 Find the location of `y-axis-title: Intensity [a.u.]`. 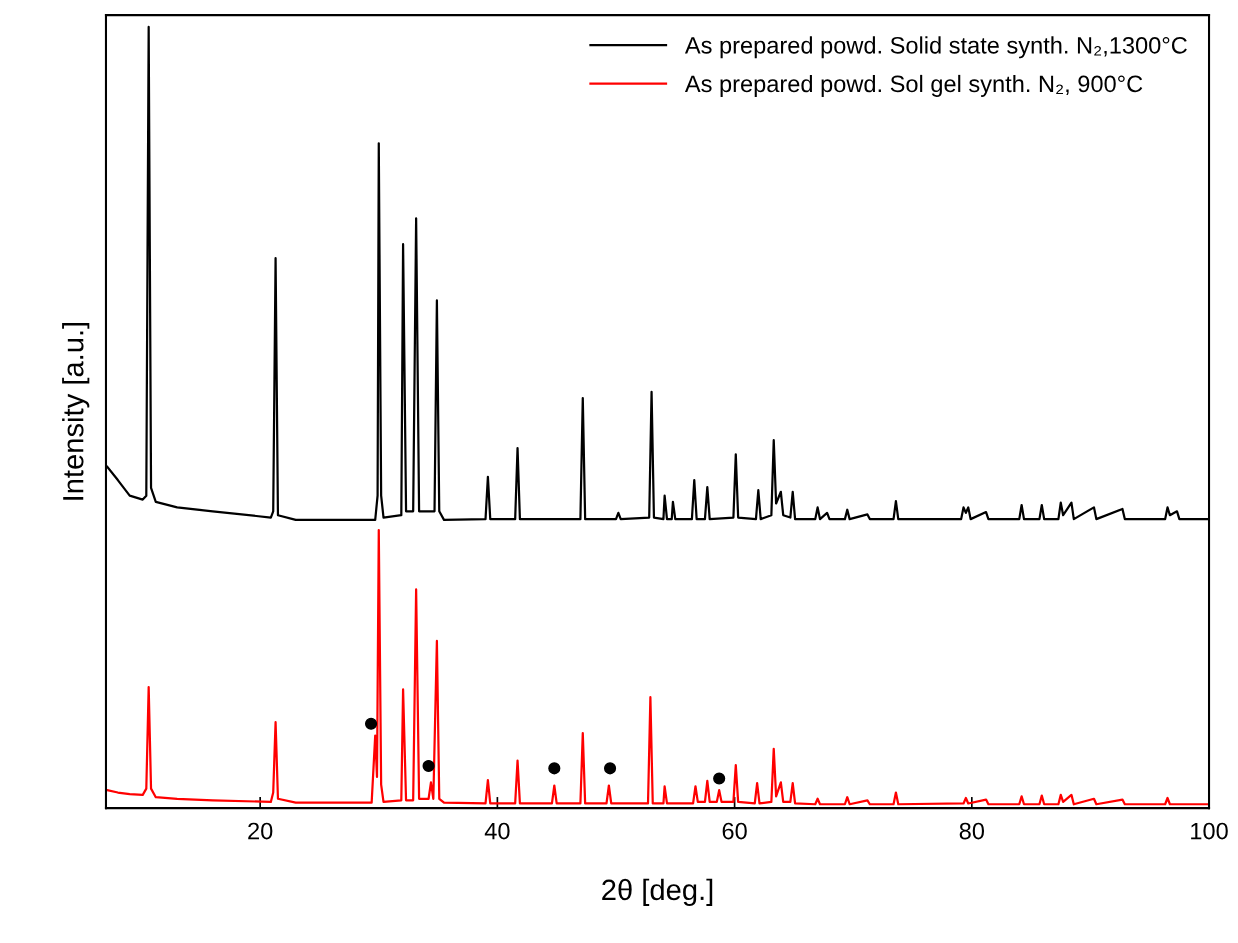

y-axis-title: Intensity [a.u.] is located at coordinates (76, 411).